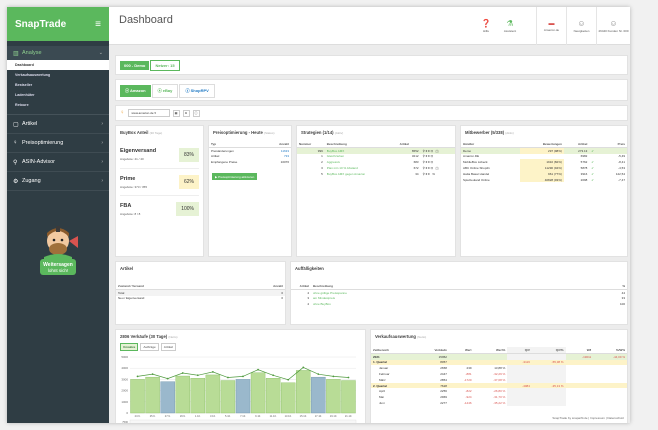  What do you see at coordinates (459, 304) in the screenshot?
I see `table-row: 4 ohne BuyBox 100` at bounding box center [459, 304].